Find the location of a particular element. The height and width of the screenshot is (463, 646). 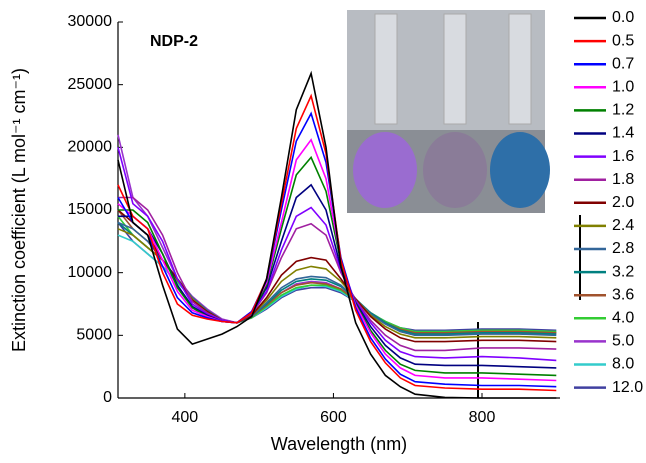

legend-label: 2.4 is located at coordinates (623, 225).